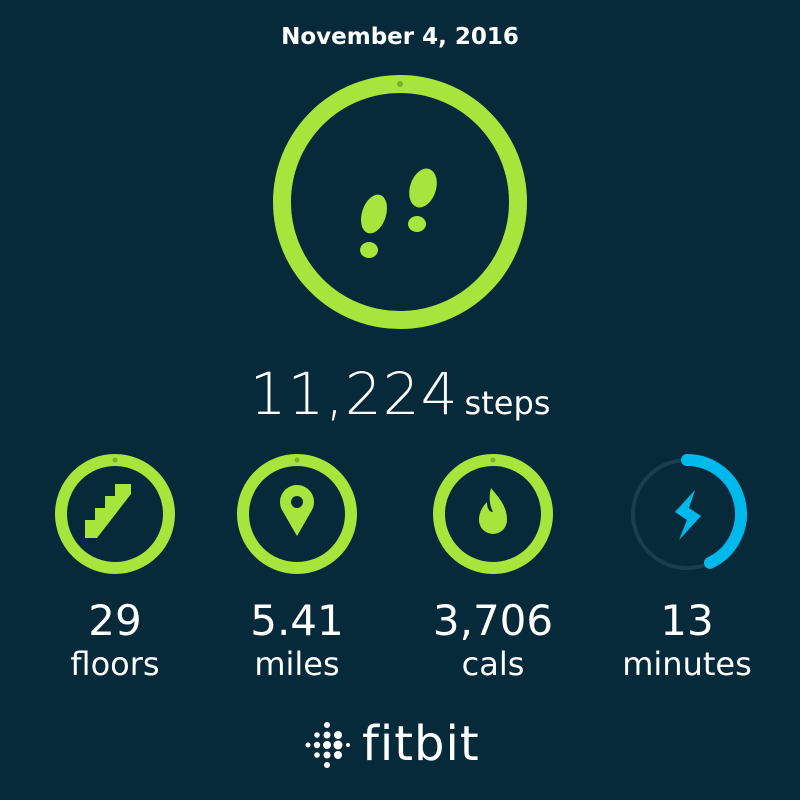  What do you see at coordinates (398, 213) in the screenshot?
I see `footprints-icon` at bounding box center [398, 213].